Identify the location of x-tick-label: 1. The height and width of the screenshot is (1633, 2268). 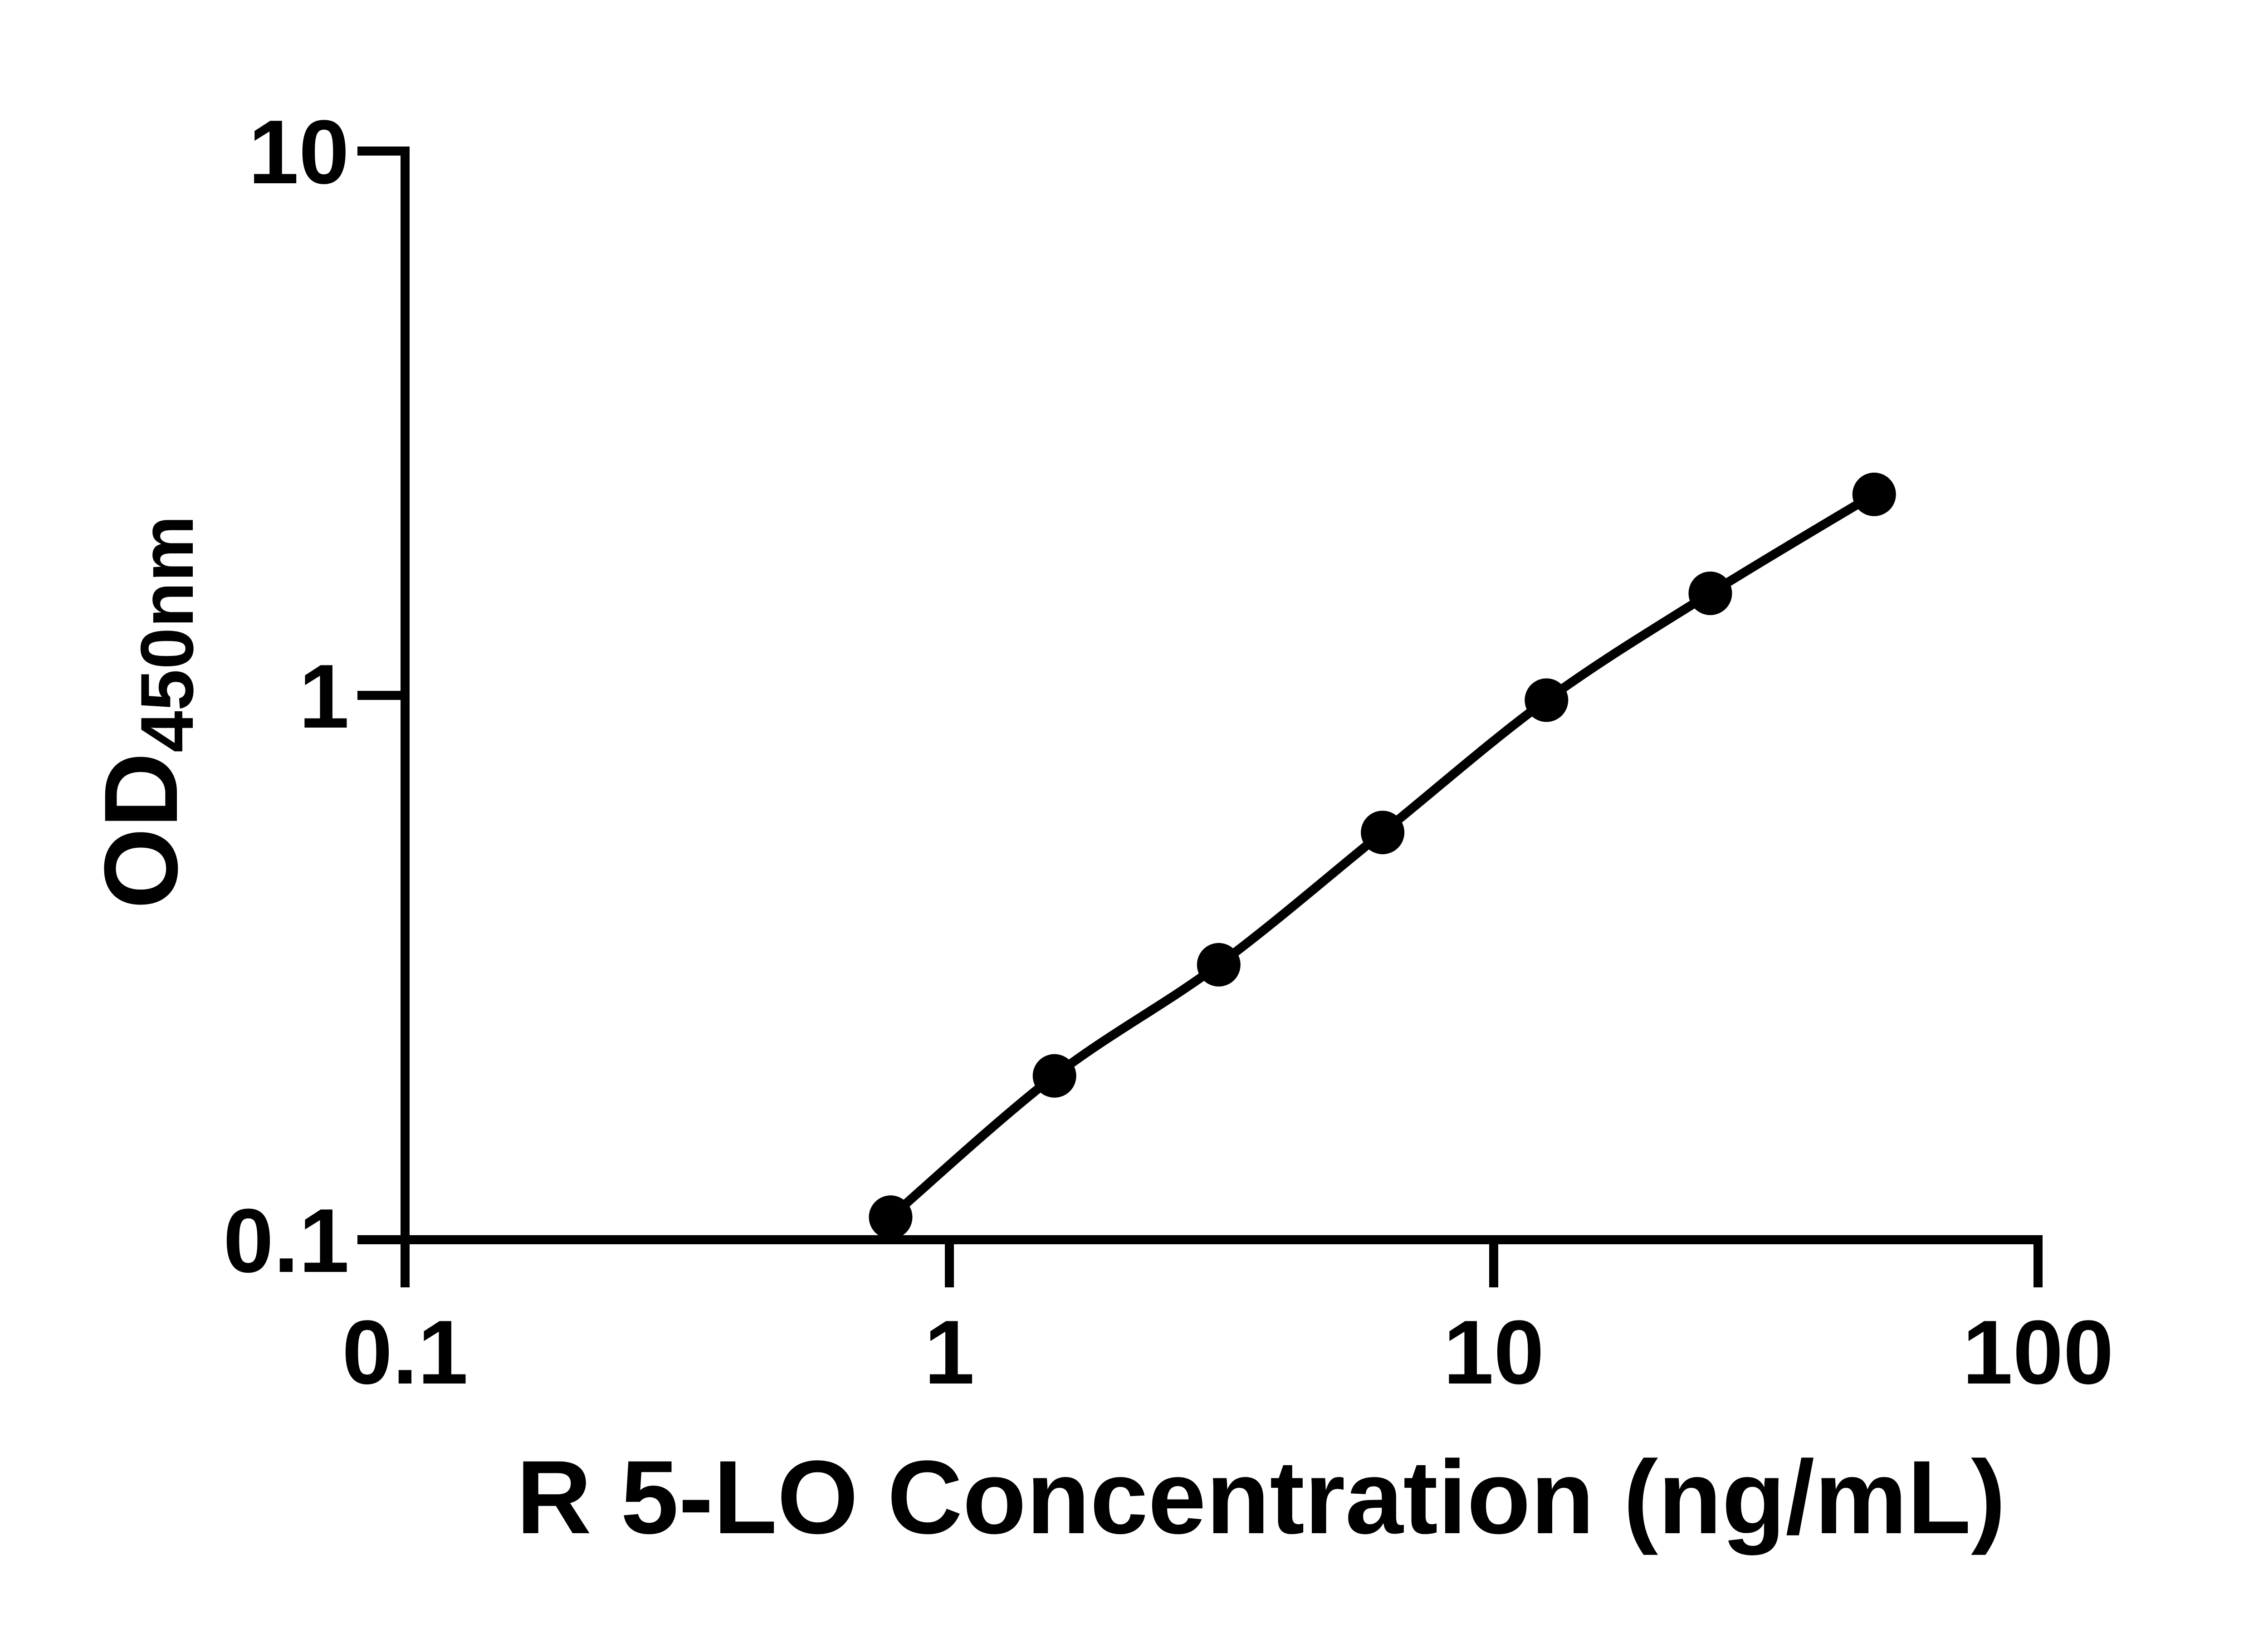
(949, 1352).